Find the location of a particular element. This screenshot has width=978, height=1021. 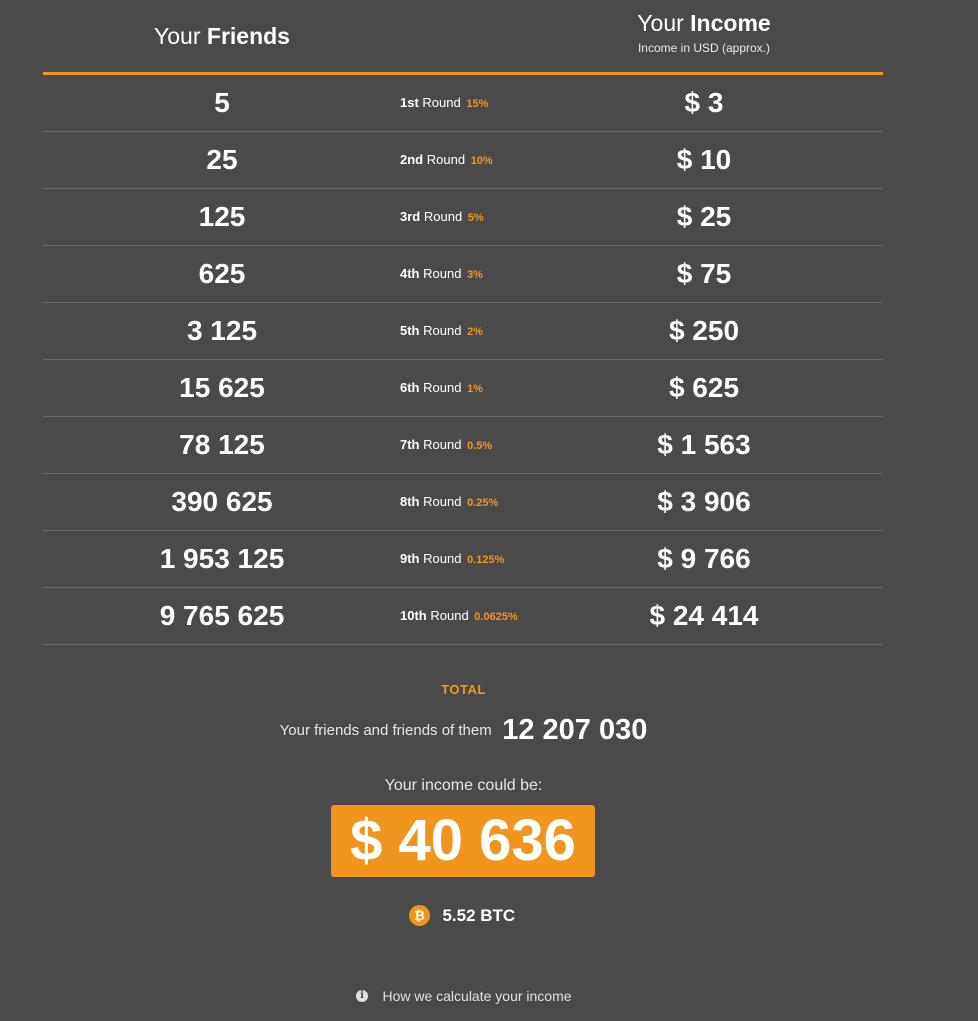

round-label: 7th Round 0.5% is located at coordinates (446, 445).